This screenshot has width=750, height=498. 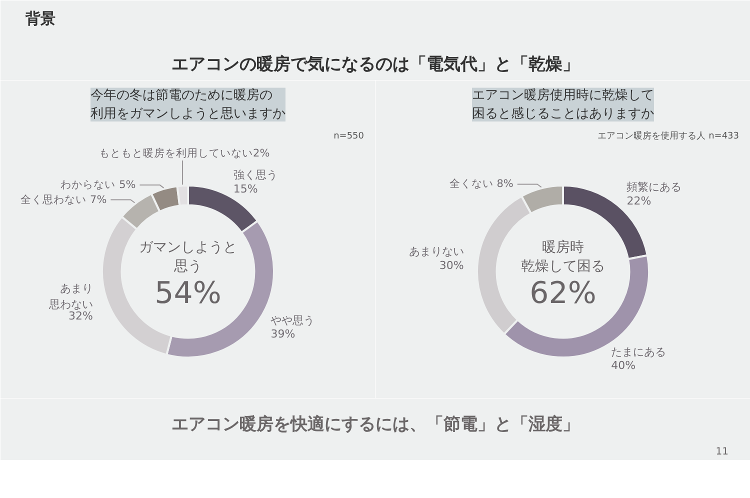 What do you see at coordinates (505, 184) in the screenshot?
I see `data-label: 8%` at bounding box center [505, 184].